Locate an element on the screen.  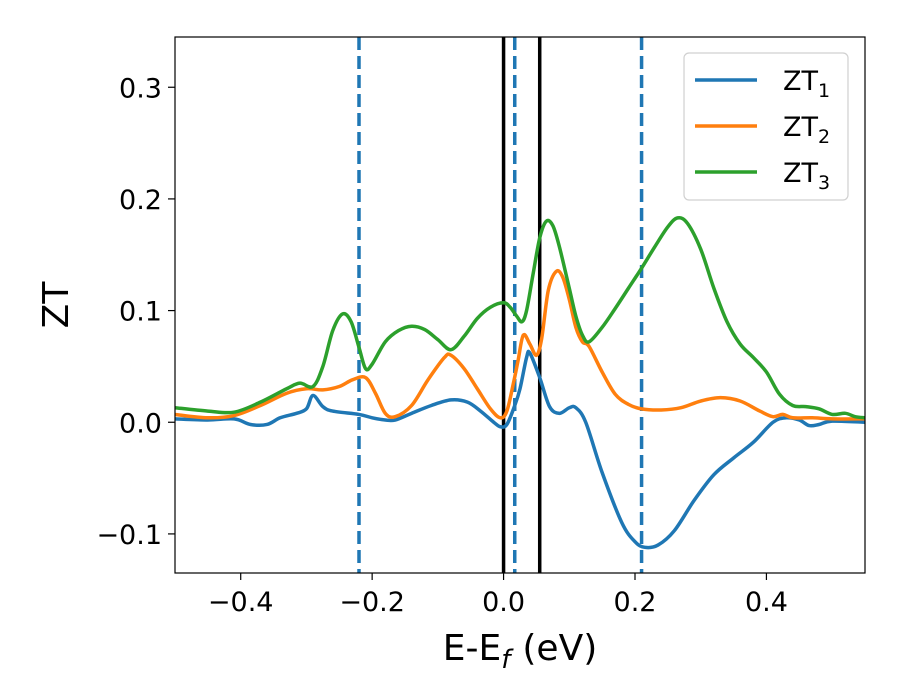
legend-label-zt1-main: ZT is located at coordinates (800, 81).